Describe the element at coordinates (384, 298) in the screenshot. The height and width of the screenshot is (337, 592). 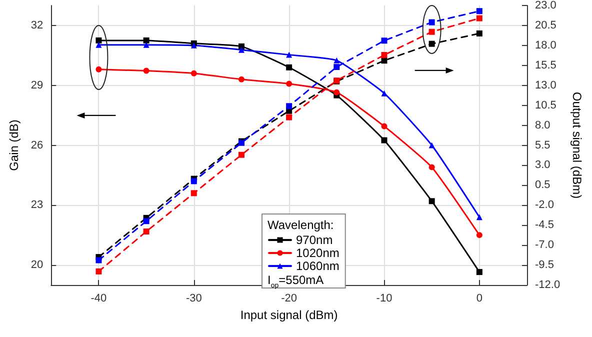
I see `x-tick-label: -10` at that location.